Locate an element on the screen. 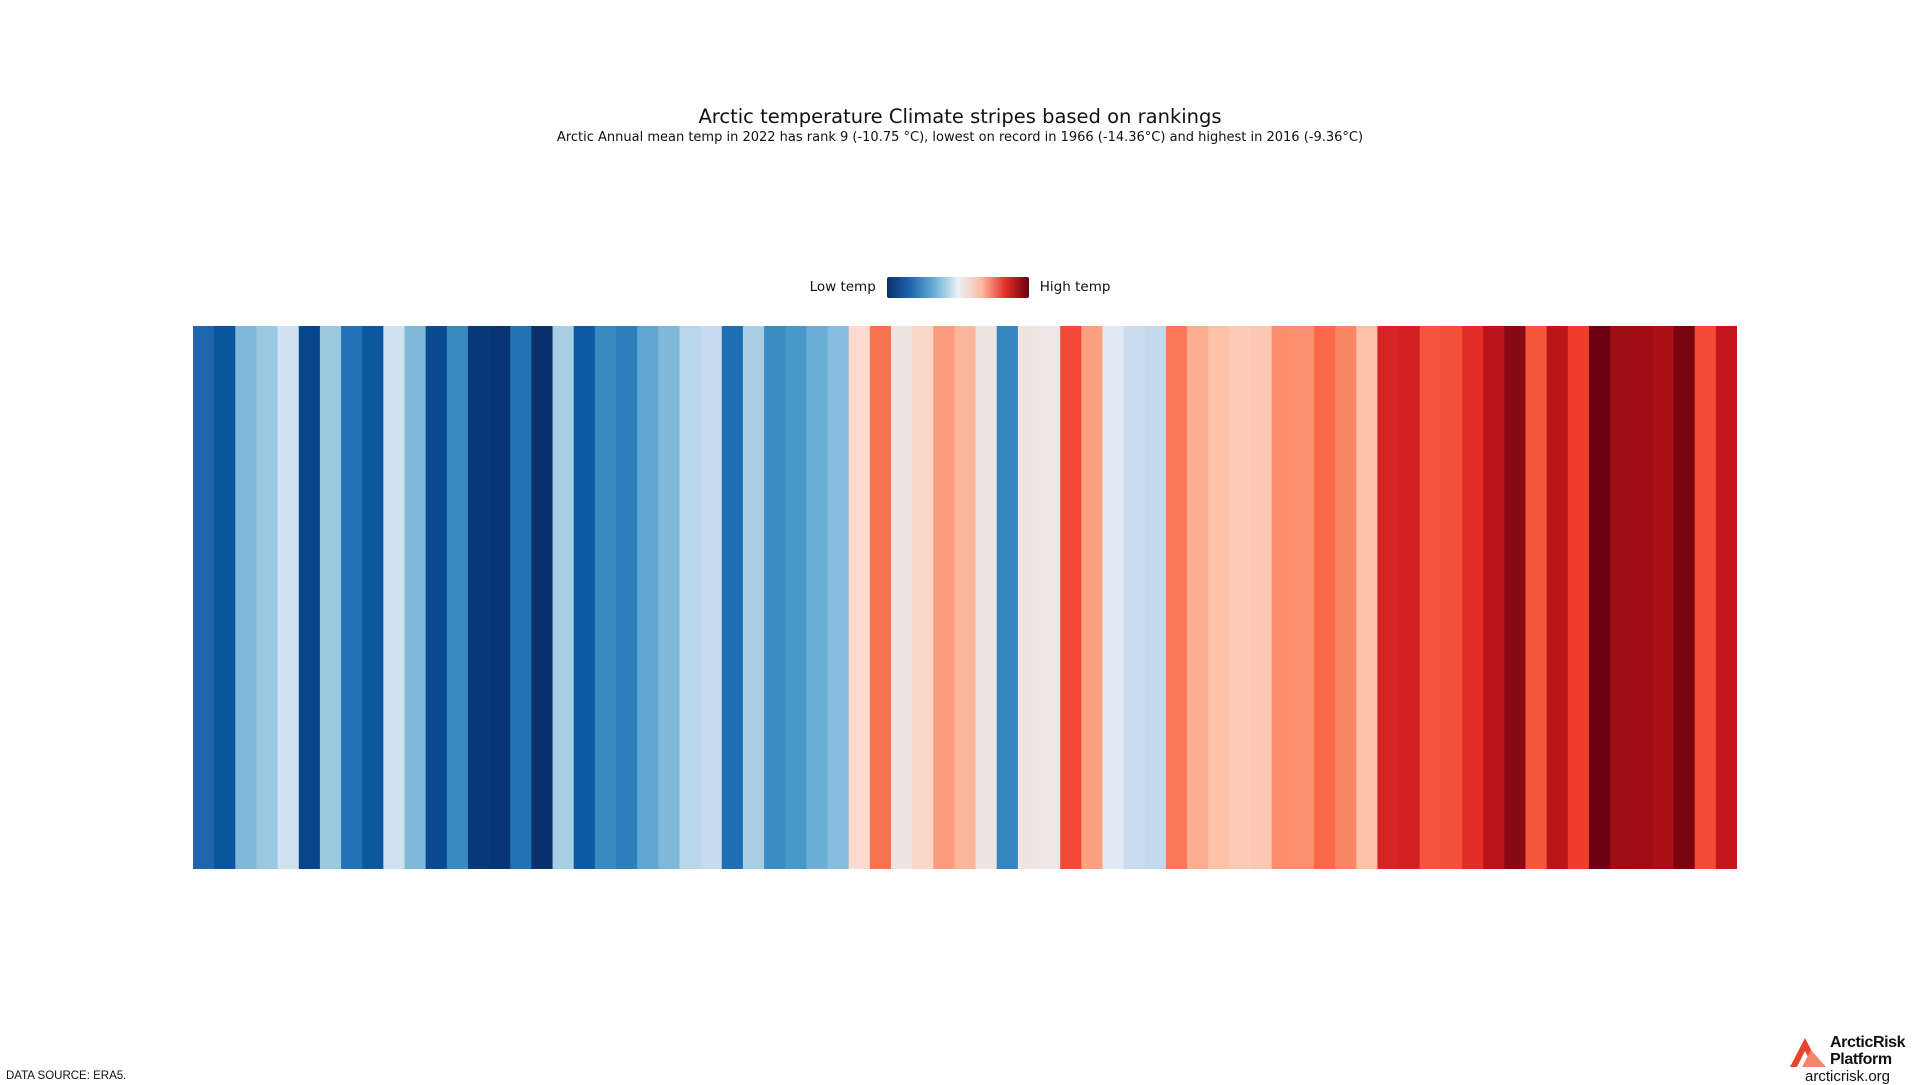  arcticrisk-logo-icon is located at coordinates (1808, 1052).